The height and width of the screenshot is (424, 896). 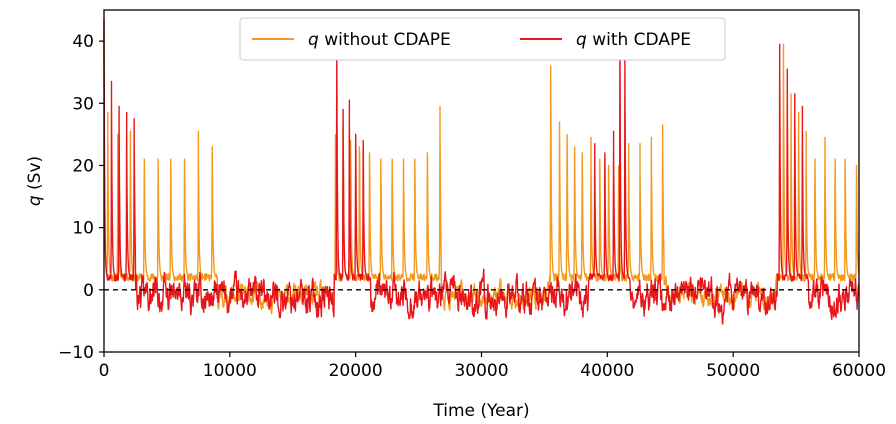 I want to click on y-tick-label: 40, so click(x=83, y=42).